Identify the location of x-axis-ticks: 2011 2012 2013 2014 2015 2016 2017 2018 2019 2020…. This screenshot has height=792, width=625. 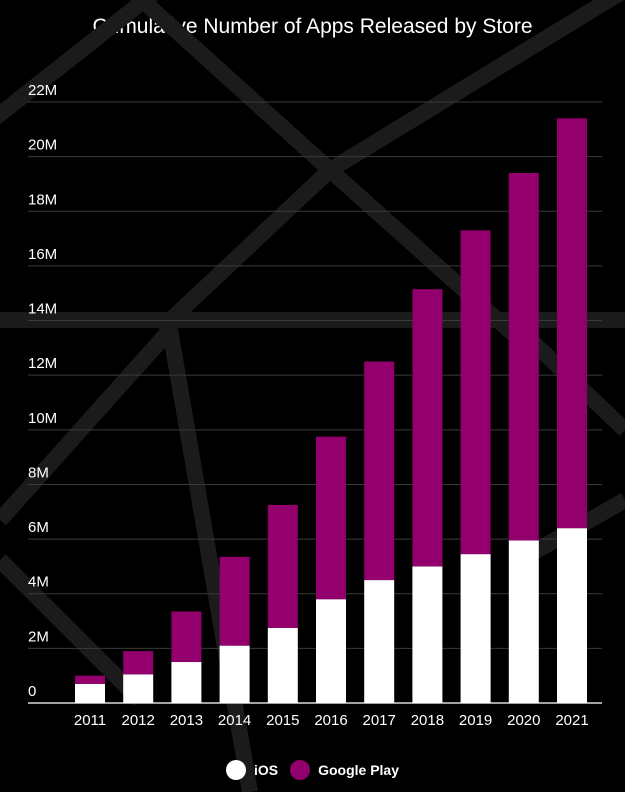
(331, 720).